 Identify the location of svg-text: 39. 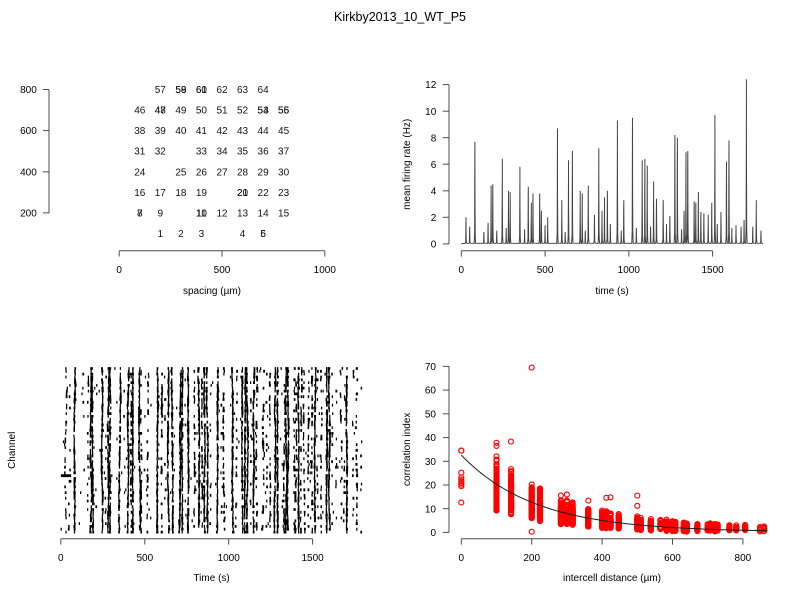
(161, 131).